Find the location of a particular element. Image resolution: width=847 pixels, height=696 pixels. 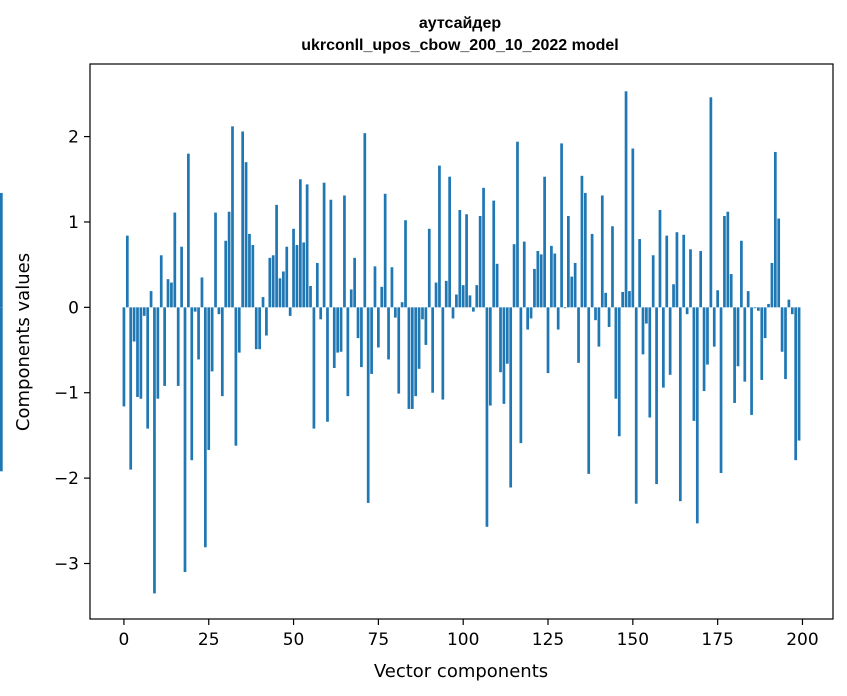

y-axis: −3 −2 −1 0 1 2 is located at coordinates (72, 351).